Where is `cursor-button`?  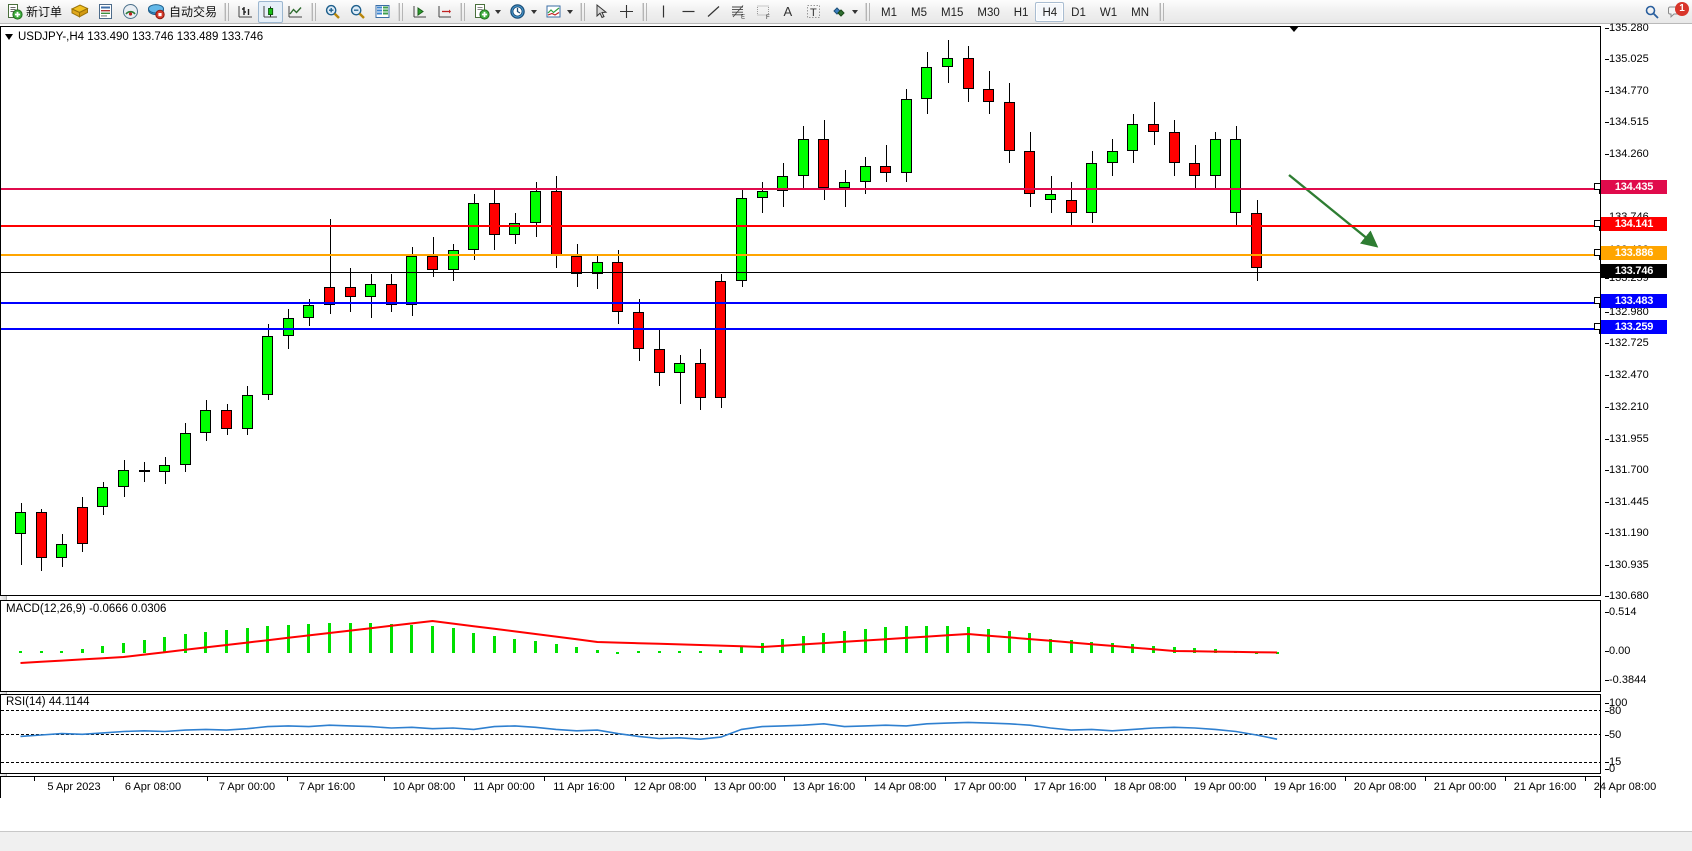 cursor-button is located at coordinates (601, 12).